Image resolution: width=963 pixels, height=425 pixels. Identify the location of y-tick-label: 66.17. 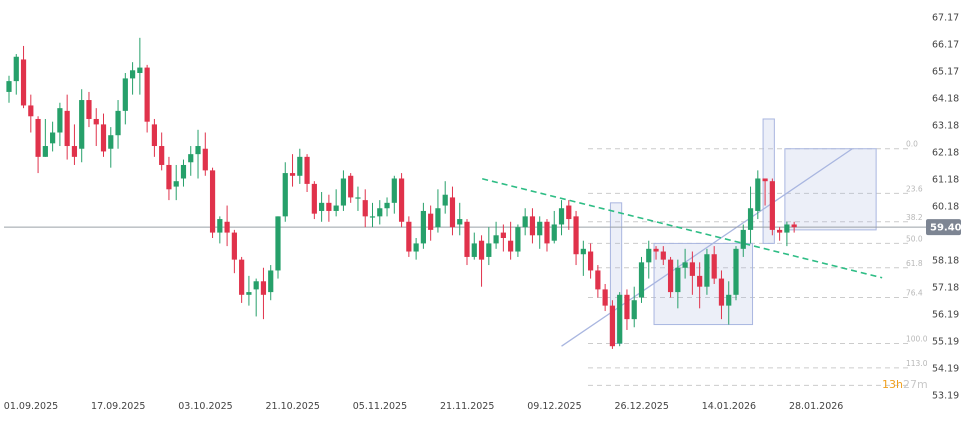
(945, 45).